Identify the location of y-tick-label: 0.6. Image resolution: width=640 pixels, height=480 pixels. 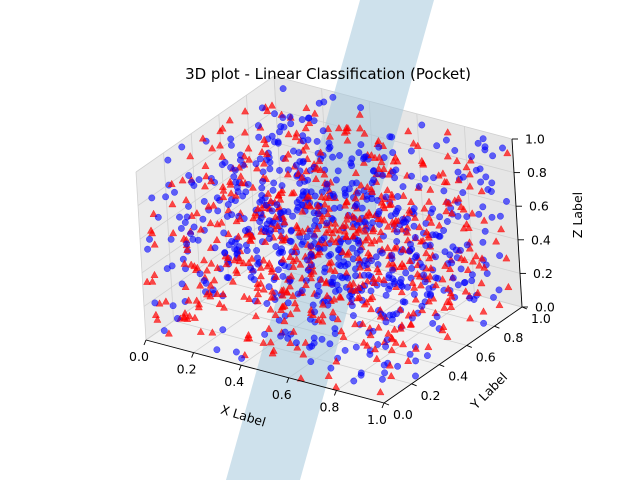
(486, 356).